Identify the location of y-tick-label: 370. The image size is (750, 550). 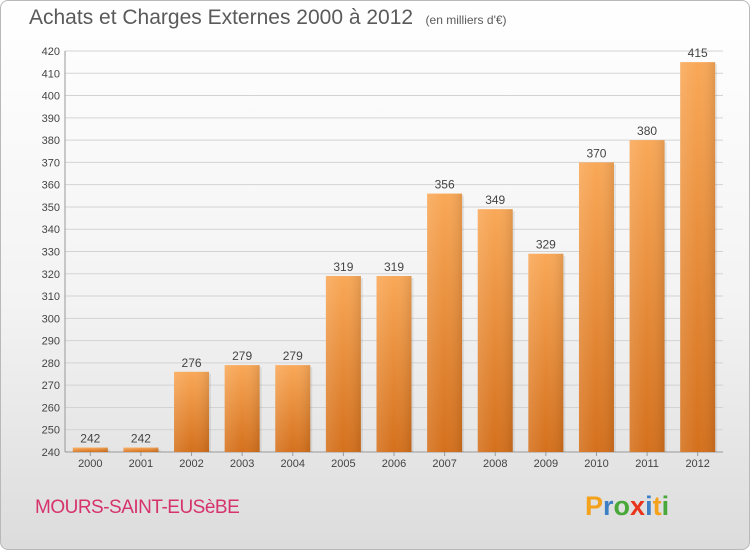
(51, 163).